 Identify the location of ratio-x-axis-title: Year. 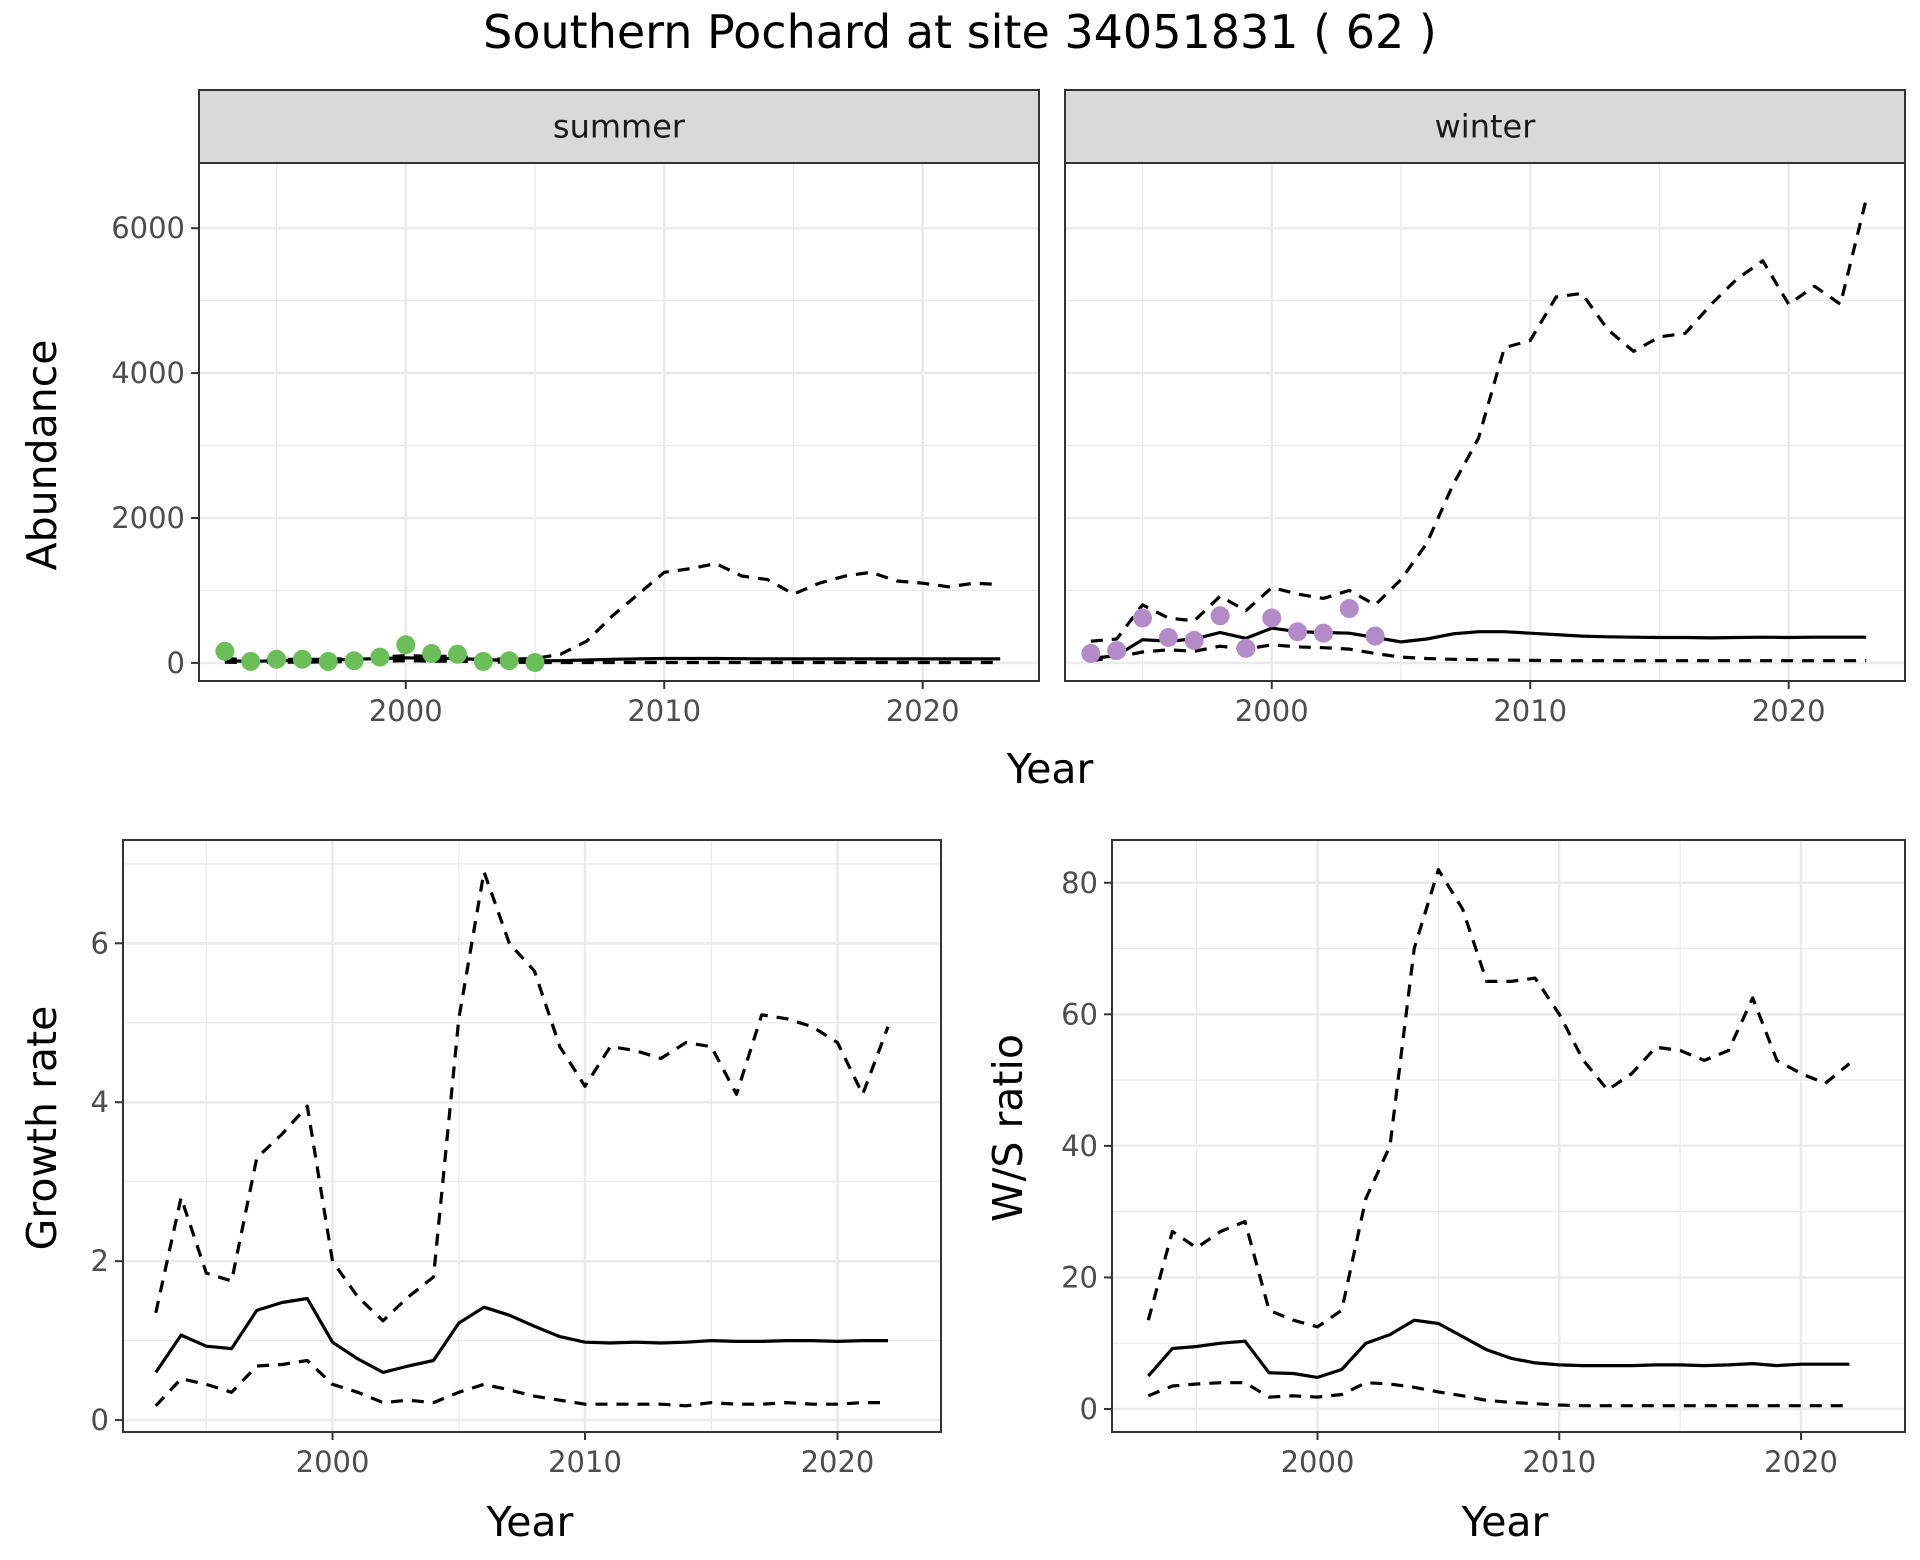
(1505, 1522).